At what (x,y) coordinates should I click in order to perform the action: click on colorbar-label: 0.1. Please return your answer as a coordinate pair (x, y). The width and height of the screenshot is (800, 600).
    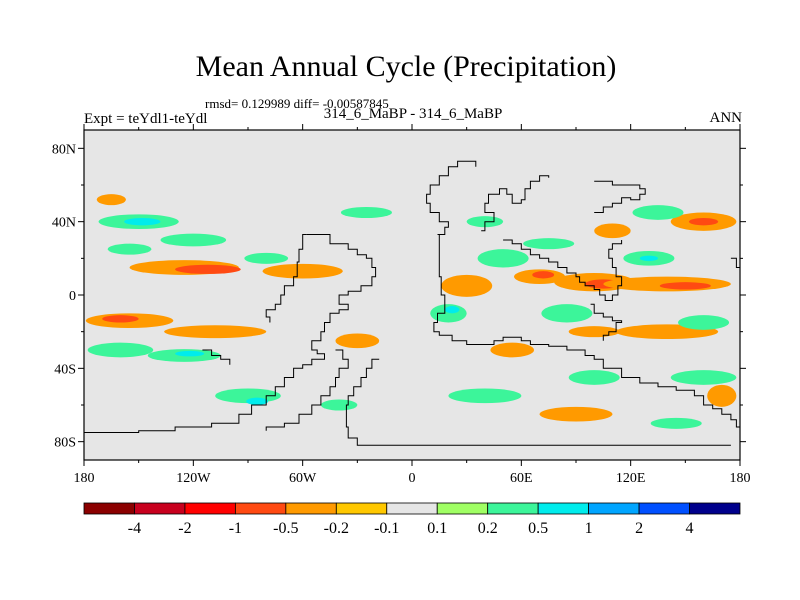
    Looking at the image, I should click on (437, 528).